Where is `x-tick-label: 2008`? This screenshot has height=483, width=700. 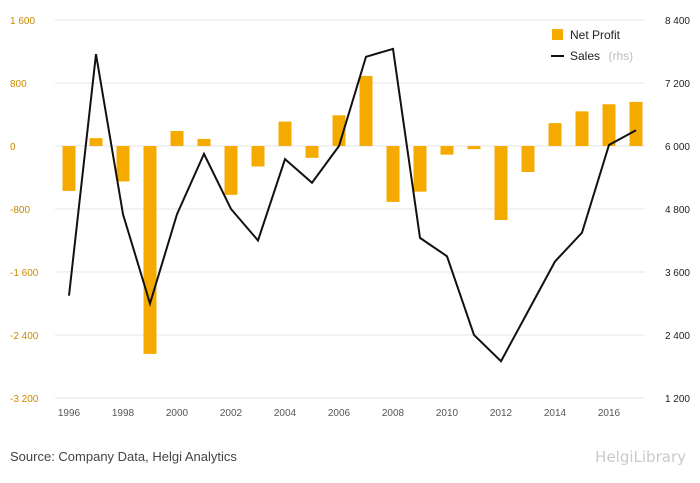 x-tick-label: 2008 is located at coordinates (393, 413).